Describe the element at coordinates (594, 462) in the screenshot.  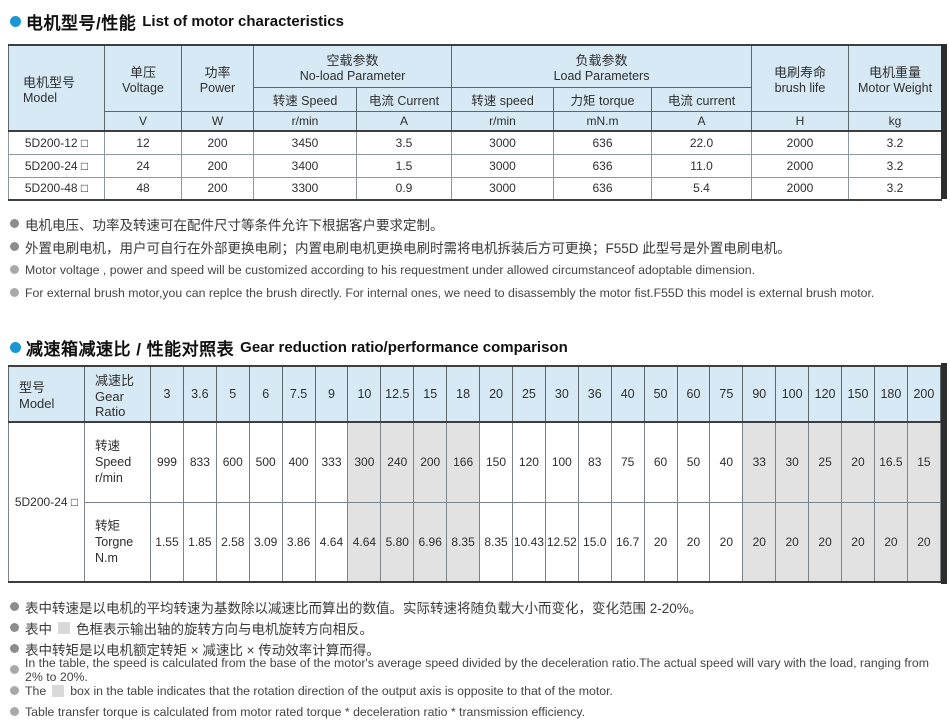
I see `speed-value-cell: 83` at that location.